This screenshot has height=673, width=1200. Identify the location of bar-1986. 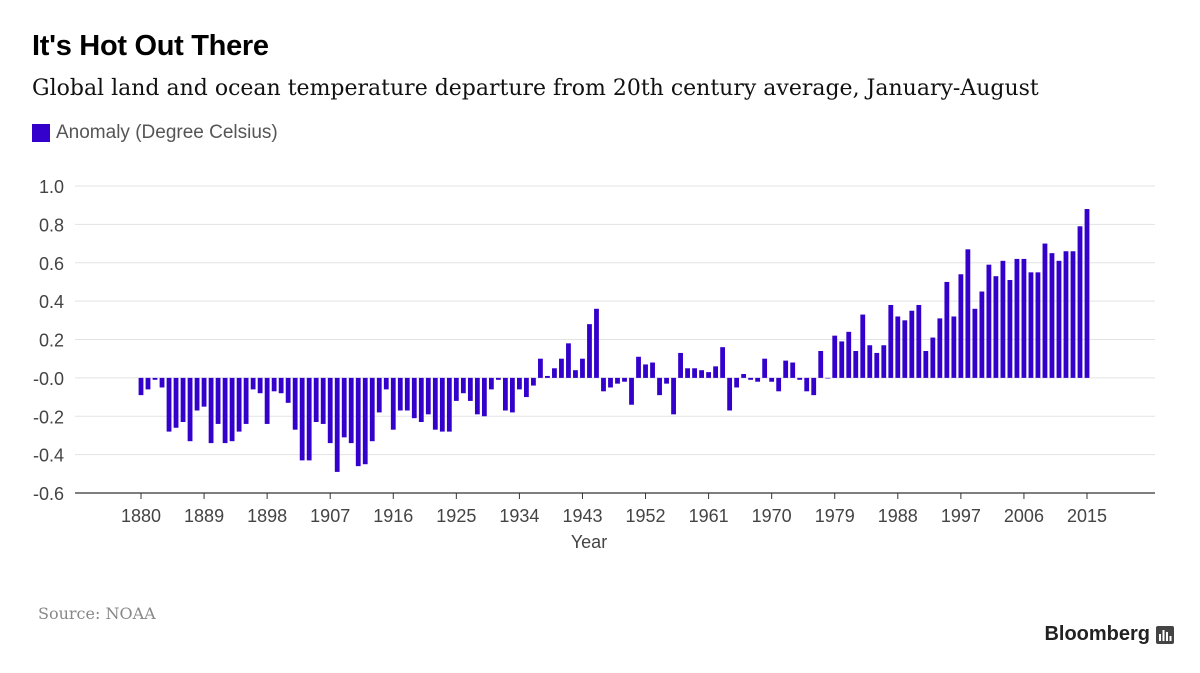
(884, 361).